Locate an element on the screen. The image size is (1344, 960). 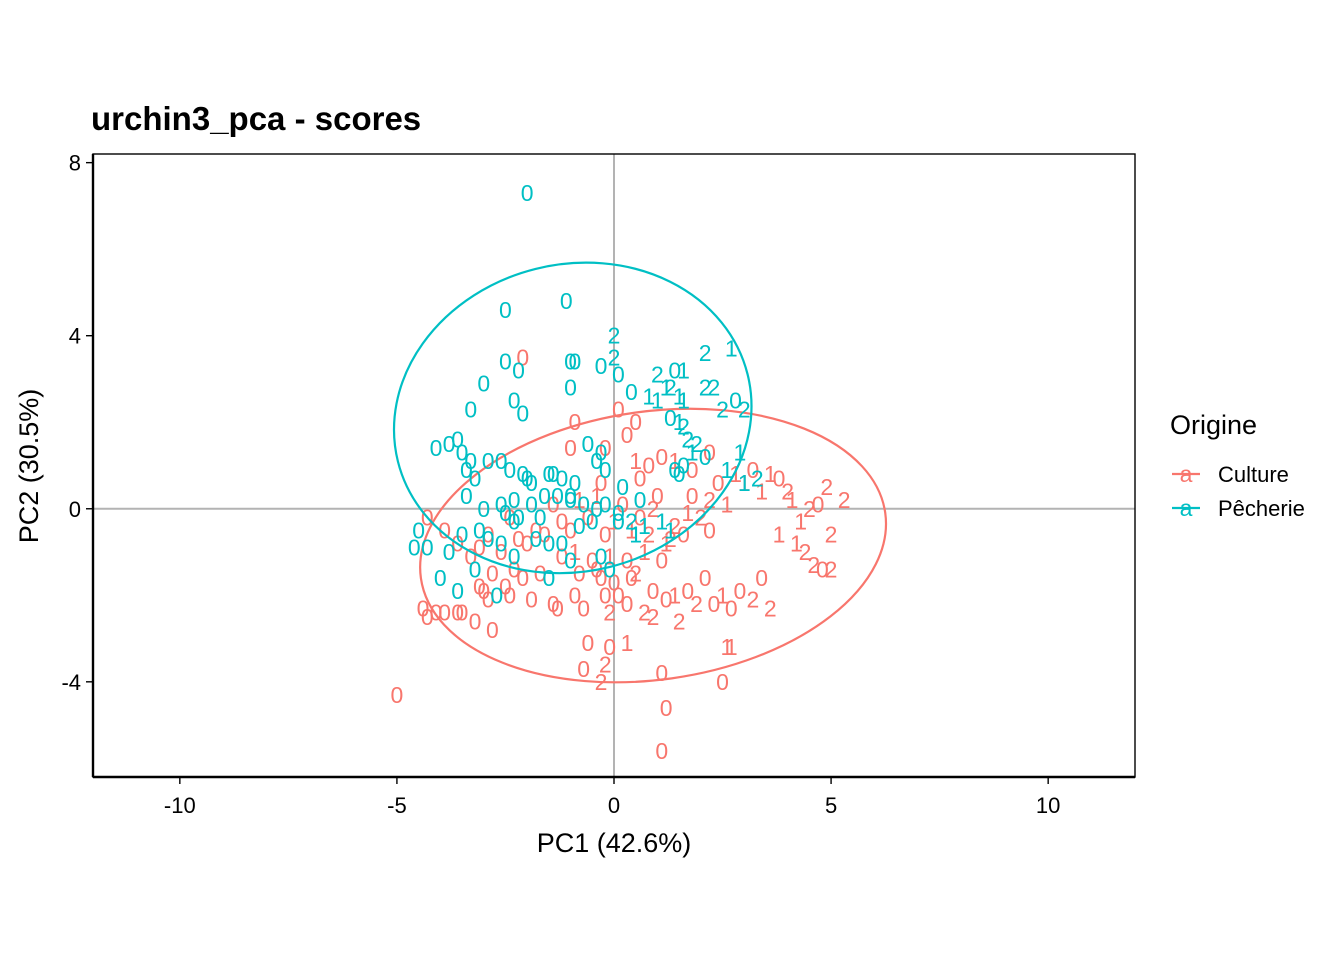
x-tick-label: -5 is located at coordinates (397, 805).